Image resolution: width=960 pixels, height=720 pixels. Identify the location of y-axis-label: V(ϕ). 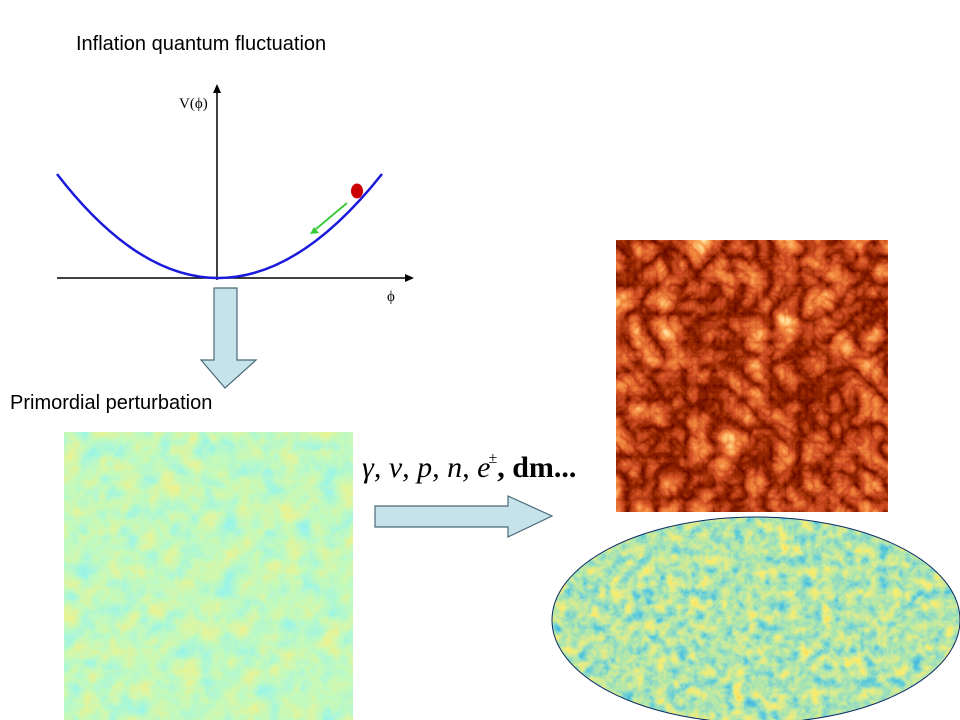
(193, 104).